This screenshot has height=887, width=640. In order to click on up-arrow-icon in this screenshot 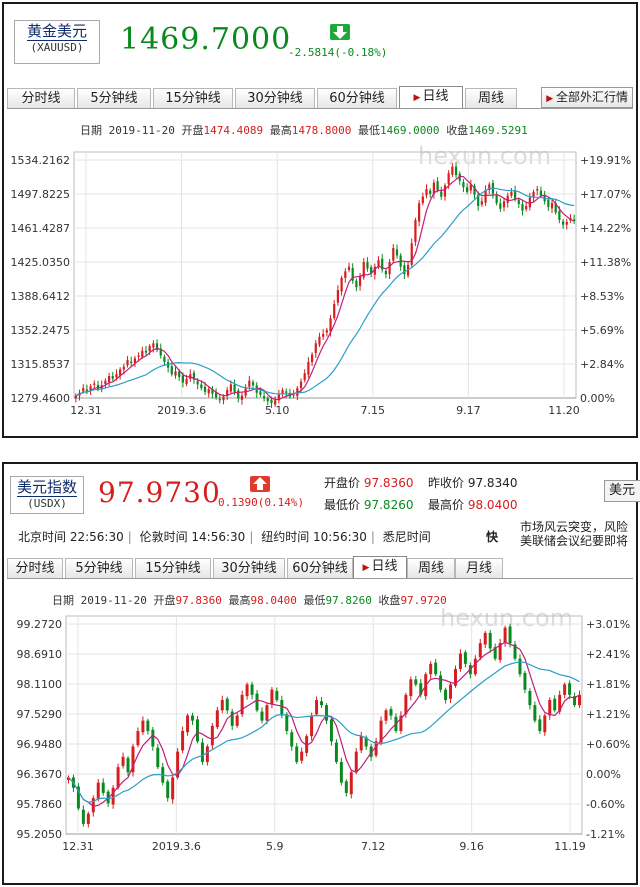, I will do `click(260, 484)`.